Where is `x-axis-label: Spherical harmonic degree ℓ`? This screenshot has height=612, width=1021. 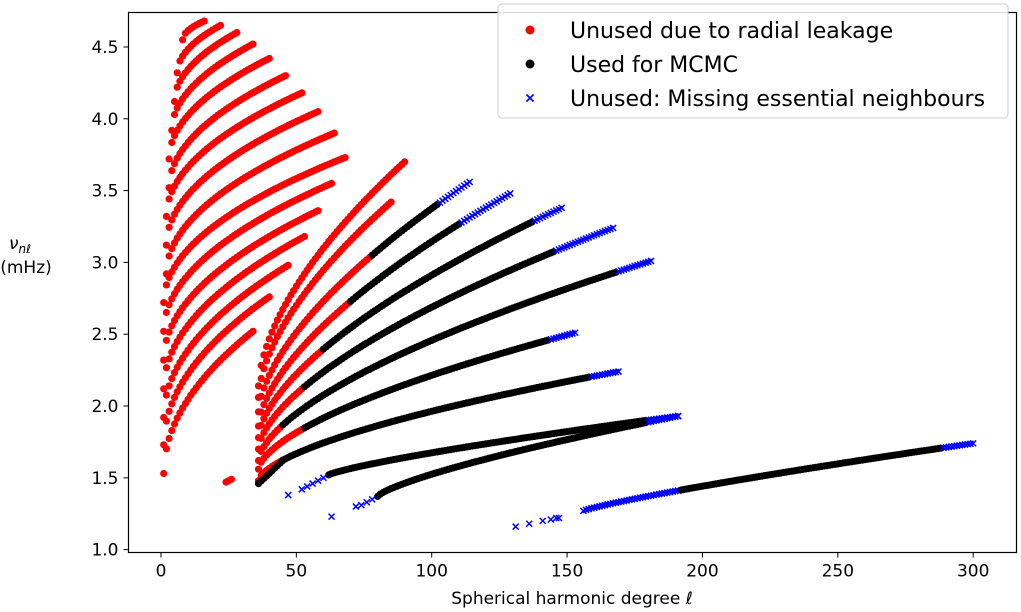
x-axis-label: Spherical harmonic degree ℓ is located at coordinates (572, 599).